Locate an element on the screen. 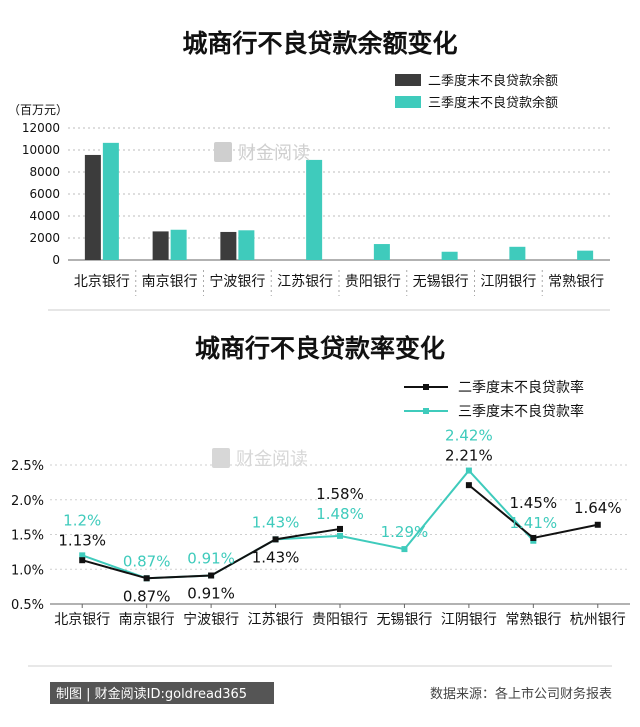  line-y-tick-label: 2.5% is located at coordinates (27, 466).